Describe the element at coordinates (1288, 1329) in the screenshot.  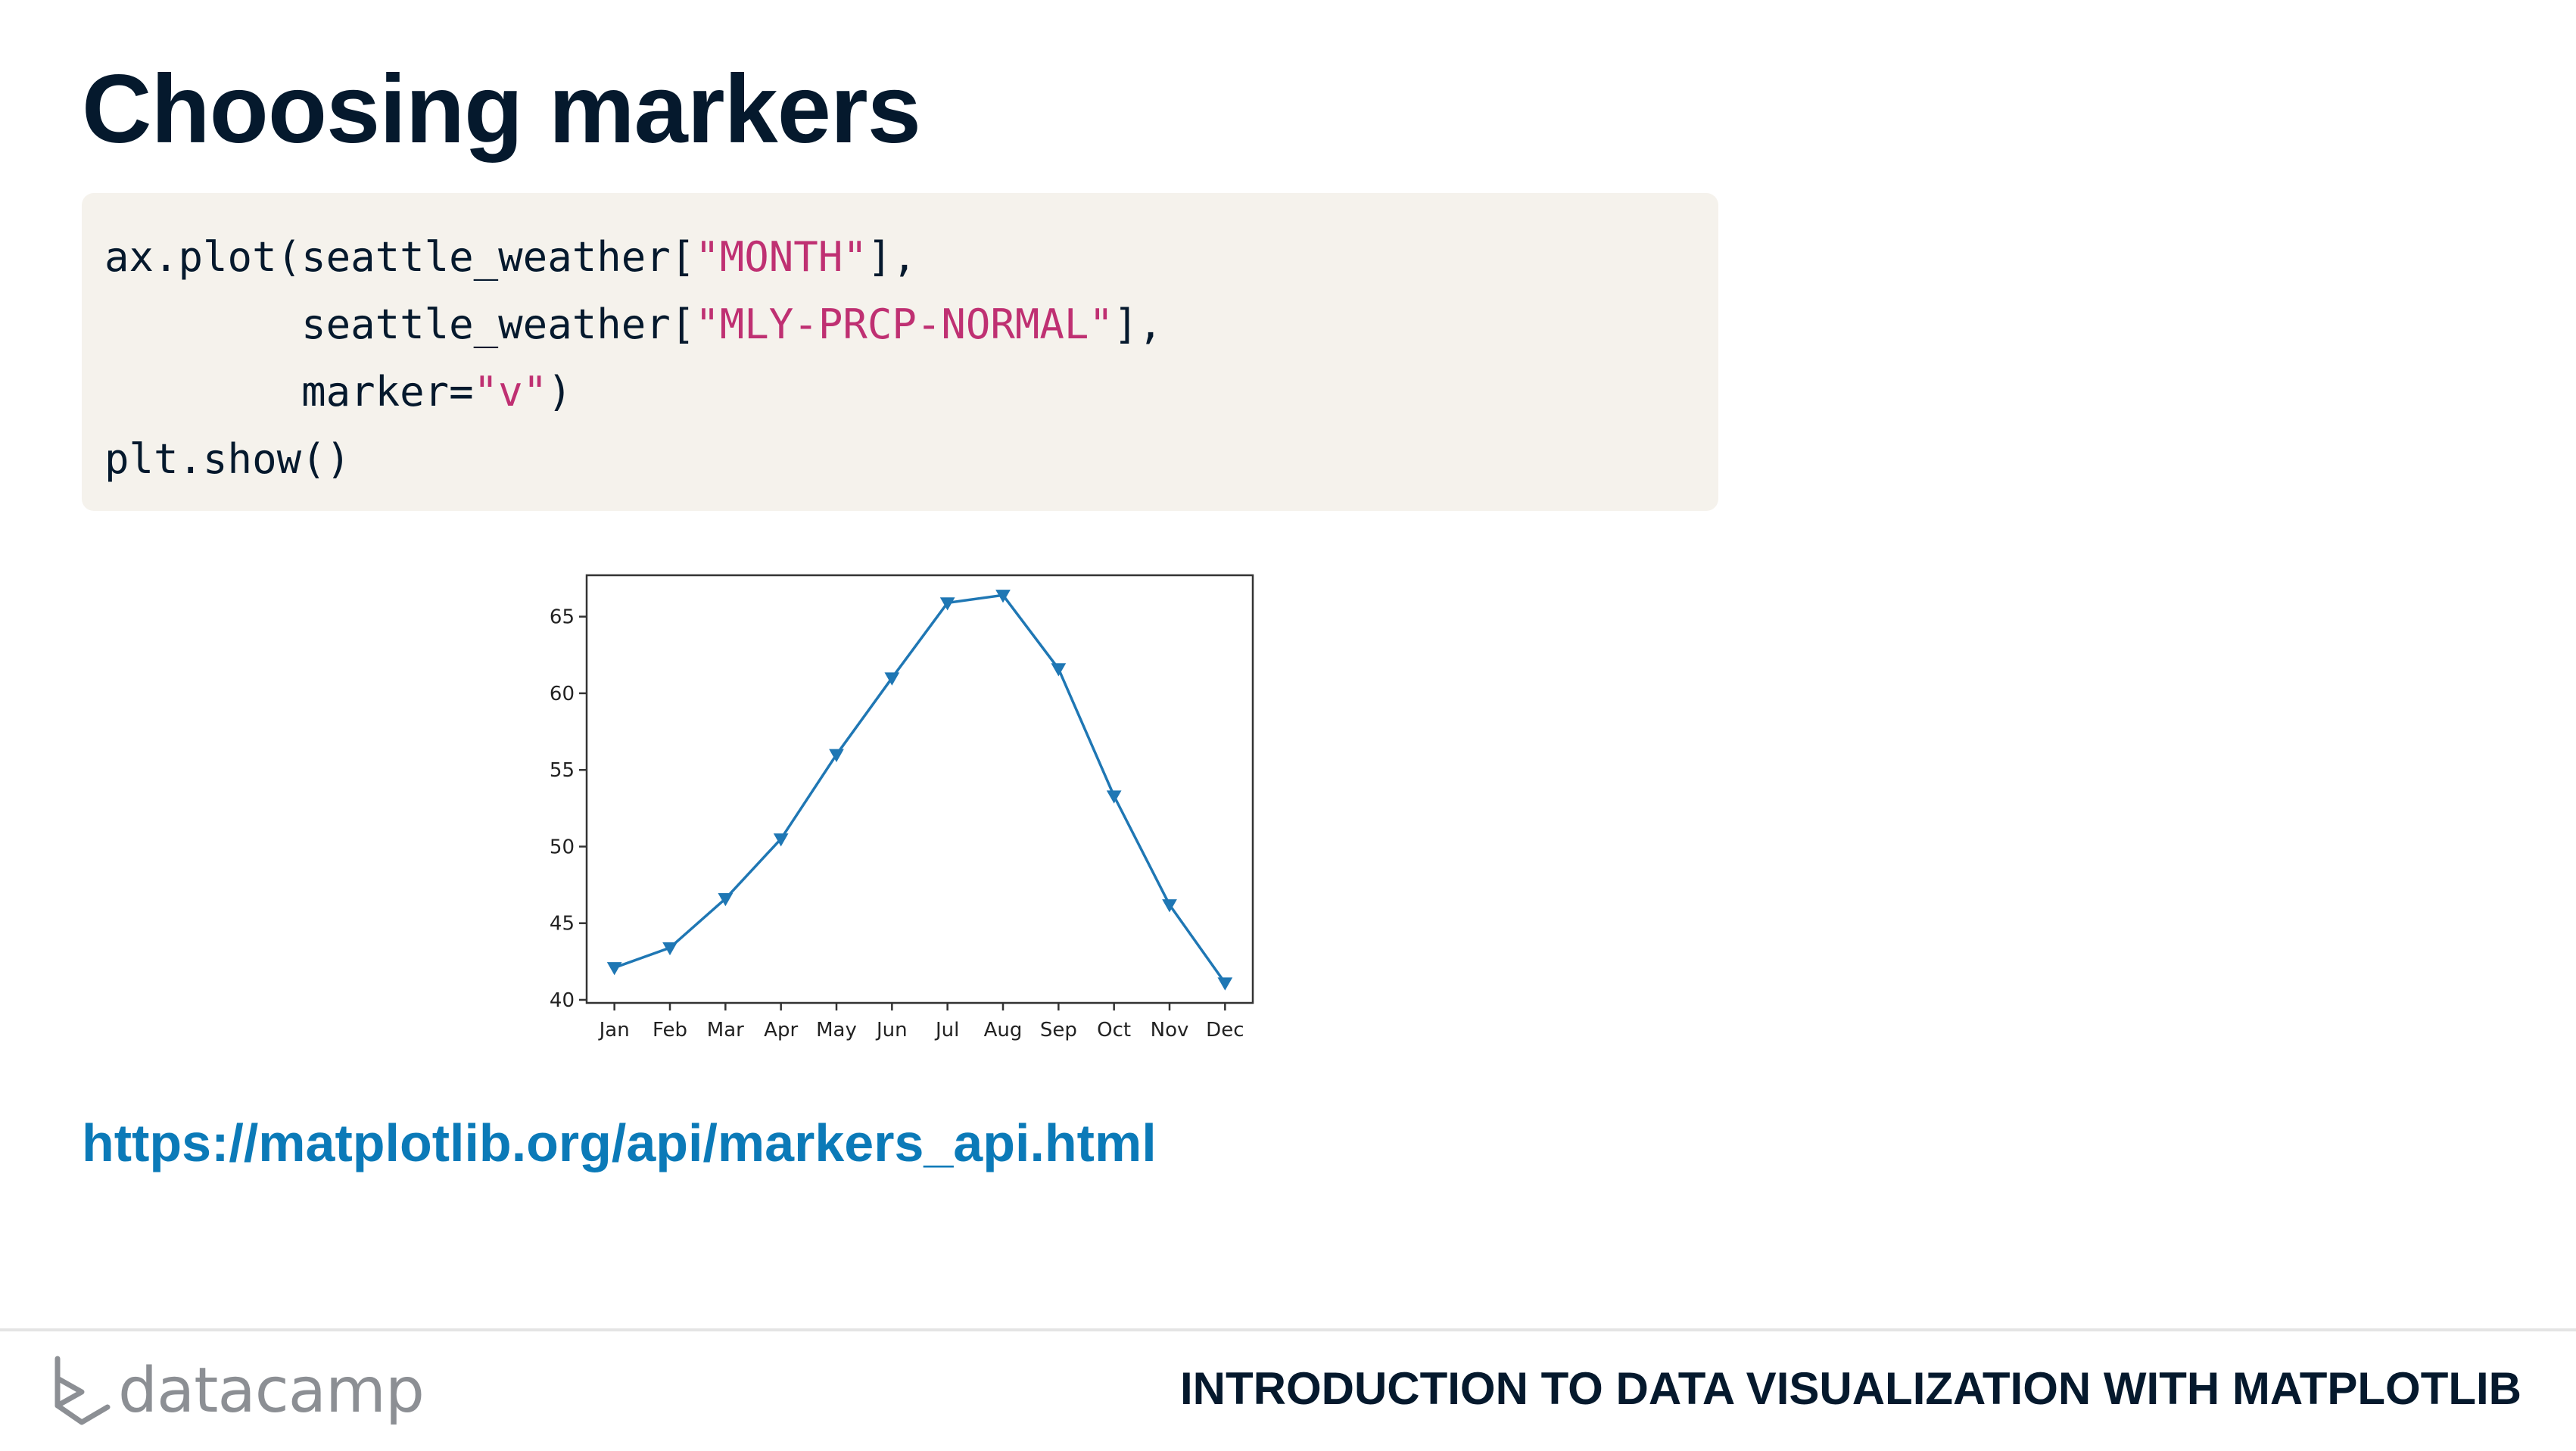
I see `footer-divider` at that location.